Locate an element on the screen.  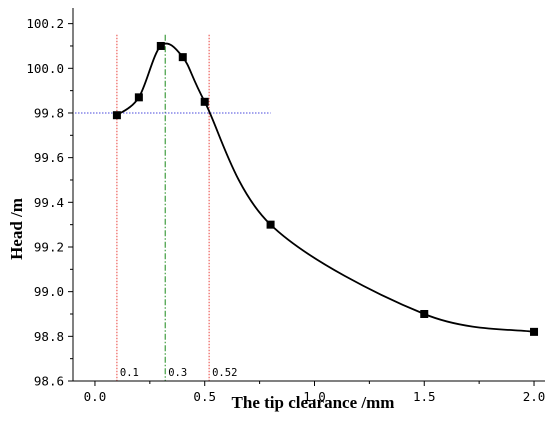
y-tick-label: 99.6 is located at coordinates (49, 157).